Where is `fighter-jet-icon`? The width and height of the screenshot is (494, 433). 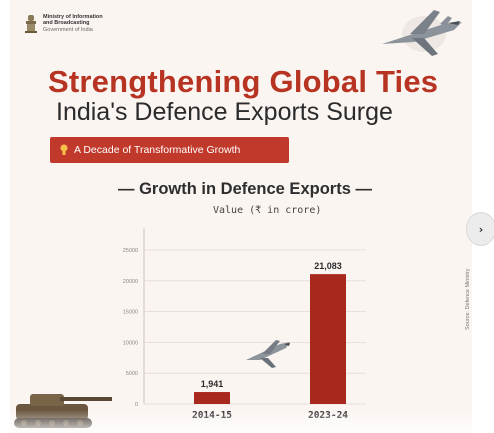
fighter-jet-icon is located at coordinates (420, 33).